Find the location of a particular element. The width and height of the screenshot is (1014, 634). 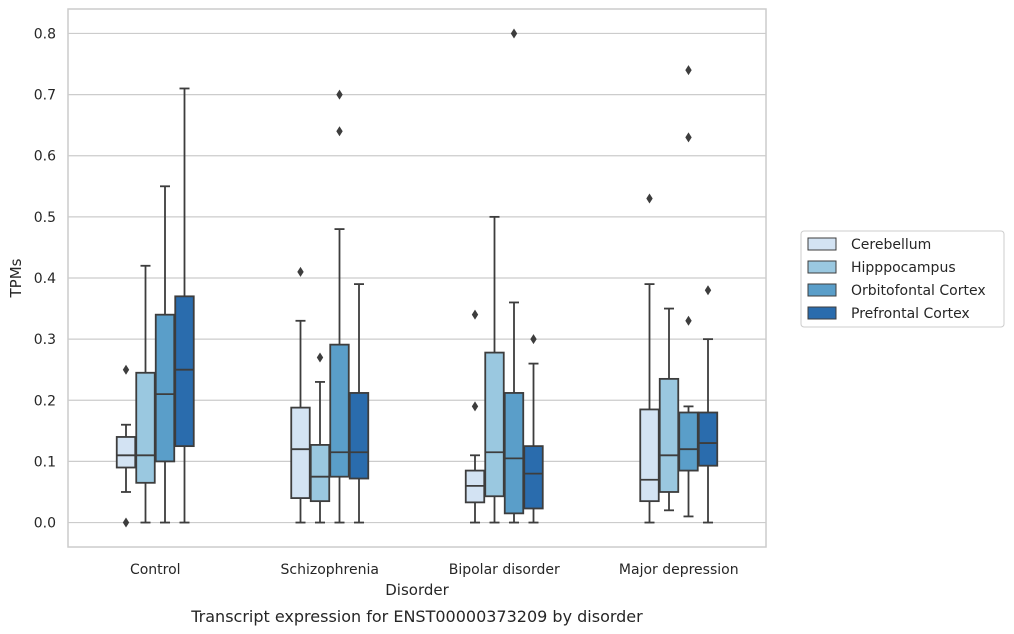

box-orbitofontal-cortex-schizophrenia is located at coordinates (339, 306).